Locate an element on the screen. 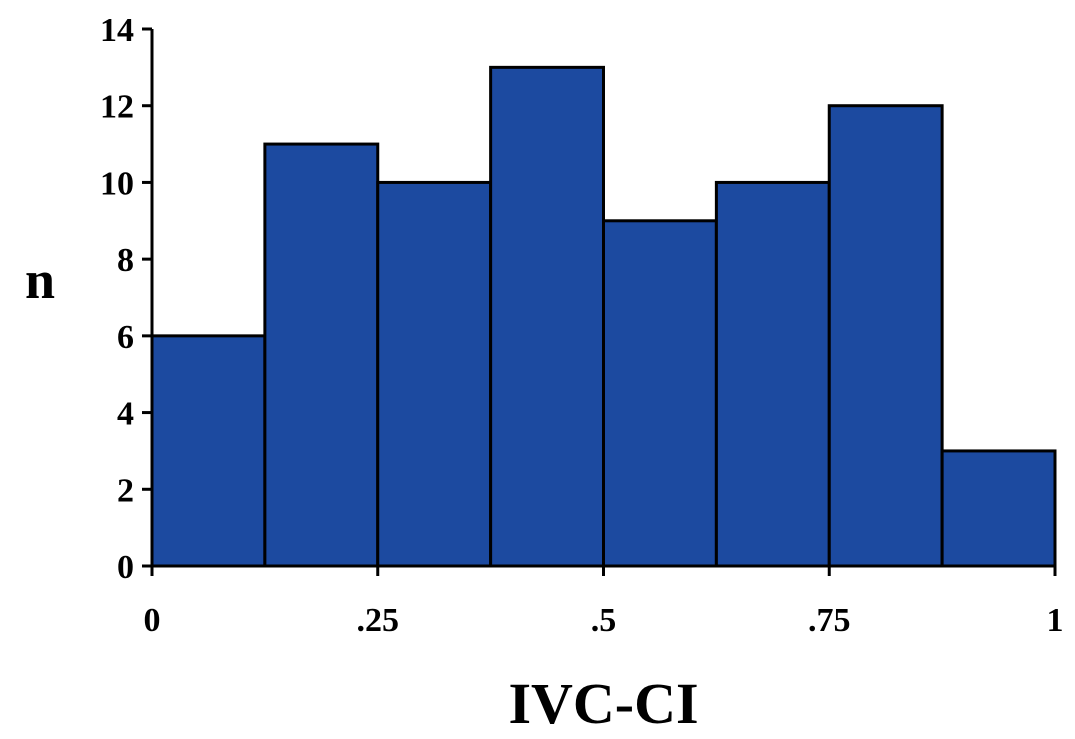  x-tick-label: .25 is located at coordinates (378, 620).